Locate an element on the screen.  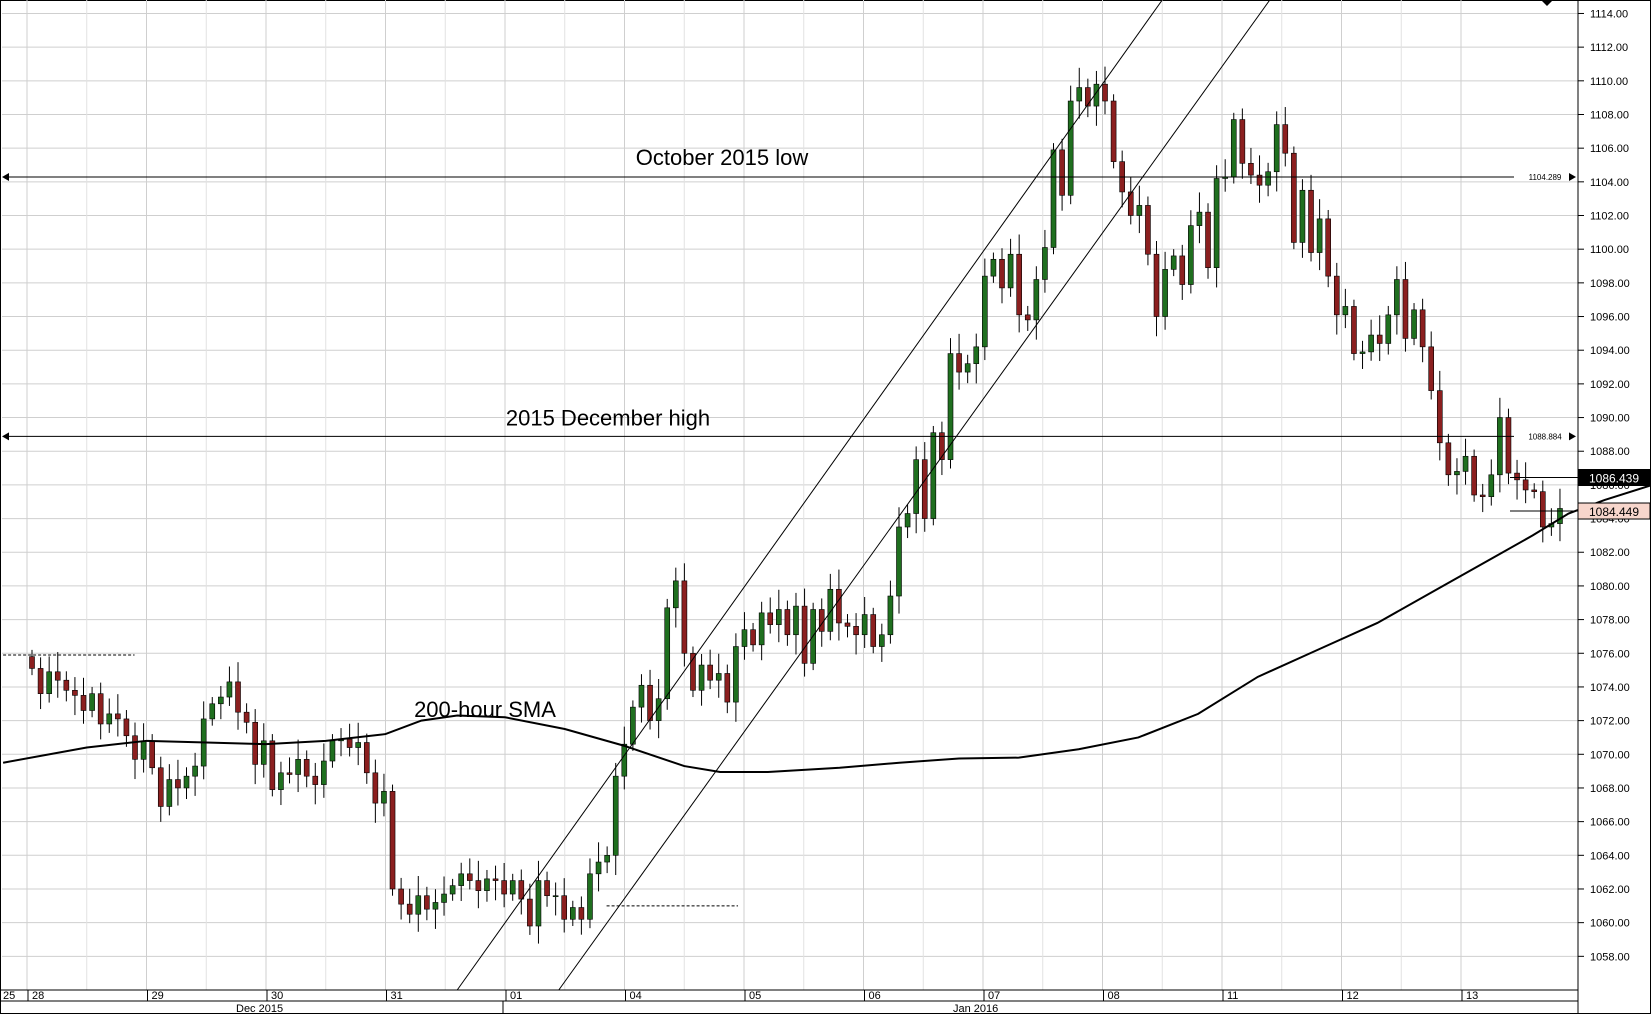
last-price-tag is located at coordinates (1614, 511).